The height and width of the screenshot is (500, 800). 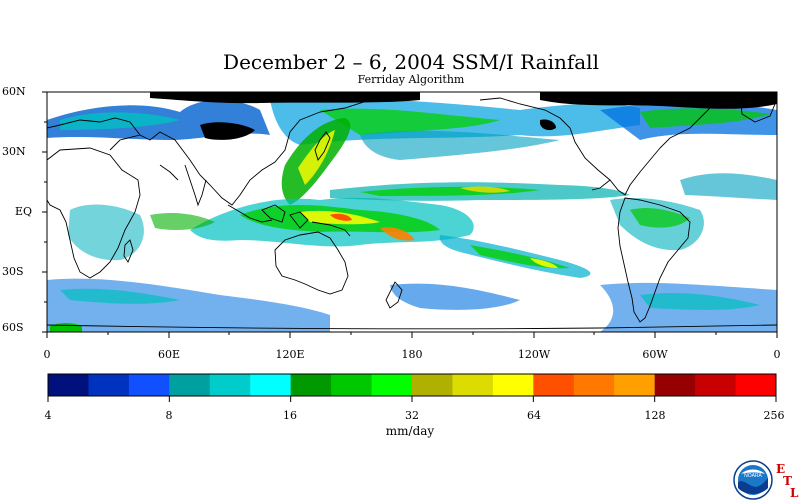 I want to click on colorbar-tick-32: 32, so click(x=412, y=415).